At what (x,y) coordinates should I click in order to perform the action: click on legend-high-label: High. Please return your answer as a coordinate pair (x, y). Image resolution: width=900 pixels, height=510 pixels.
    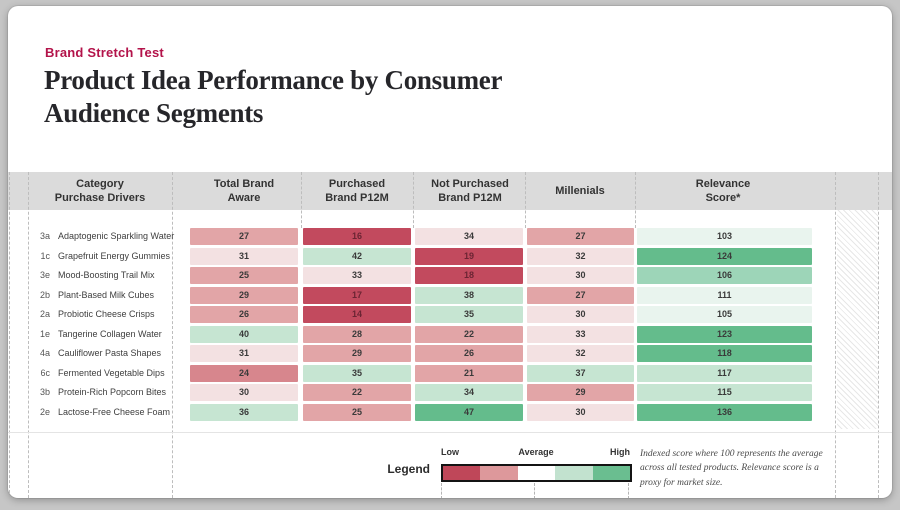
    Looking at the image, I should click on (620, 452).